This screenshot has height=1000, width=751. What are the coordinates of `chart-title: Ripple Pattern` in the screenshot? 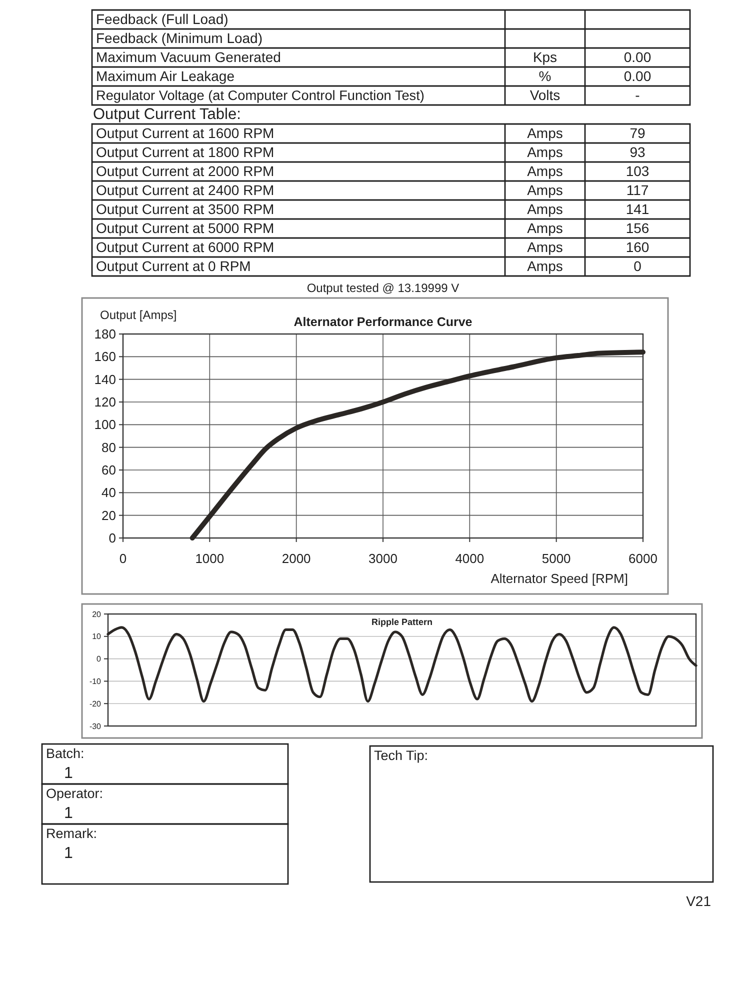 It's located at (402, 622).